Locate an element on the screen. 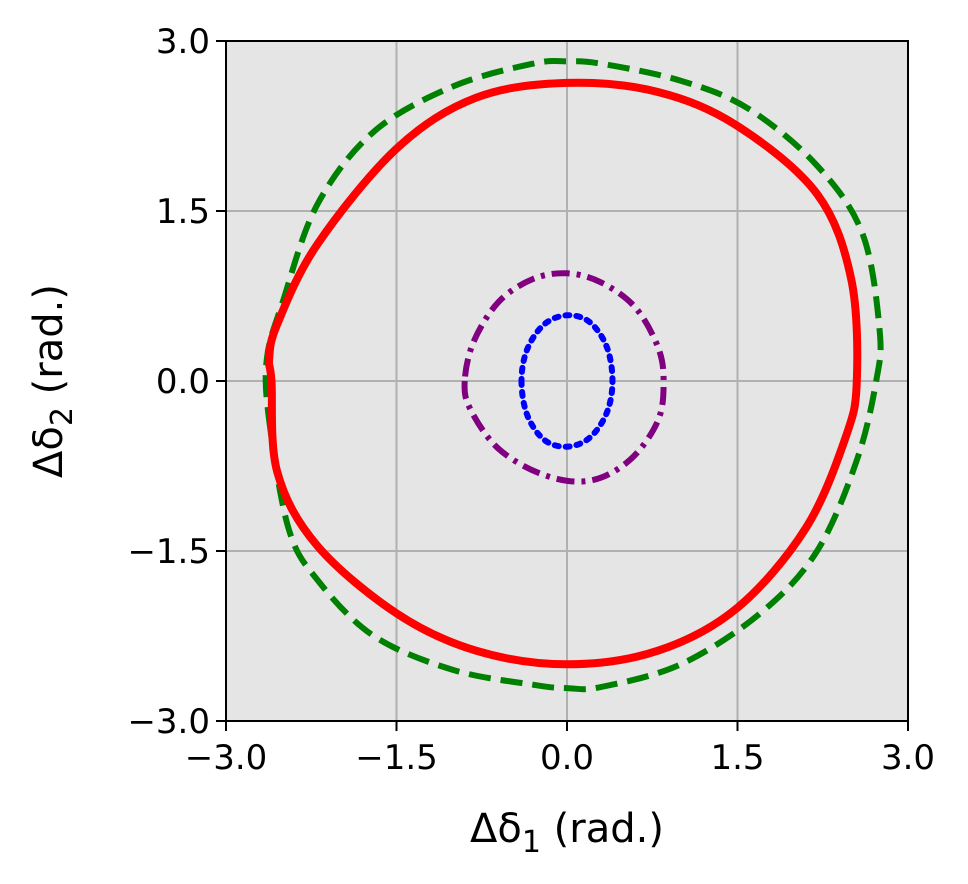 Image resolution: width=968 pixels, height=884 pixels. x-tick-label: 0.0 is located at coordinates (567, 758).